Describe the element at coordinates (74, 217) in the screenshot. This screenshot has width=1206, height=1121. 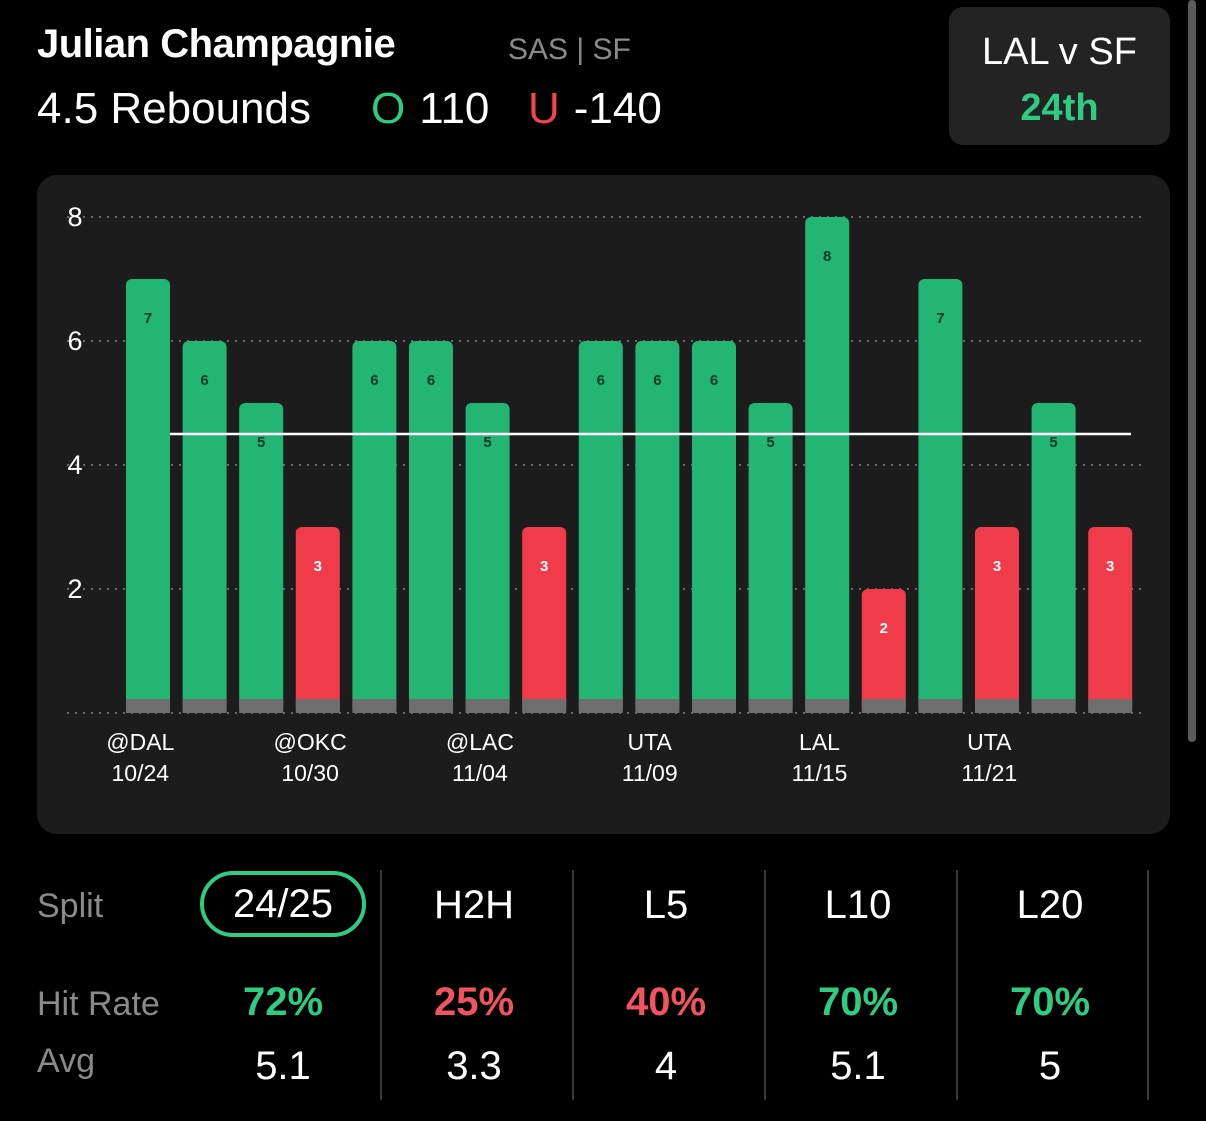
I see `y-tick-label: 8` at that location.